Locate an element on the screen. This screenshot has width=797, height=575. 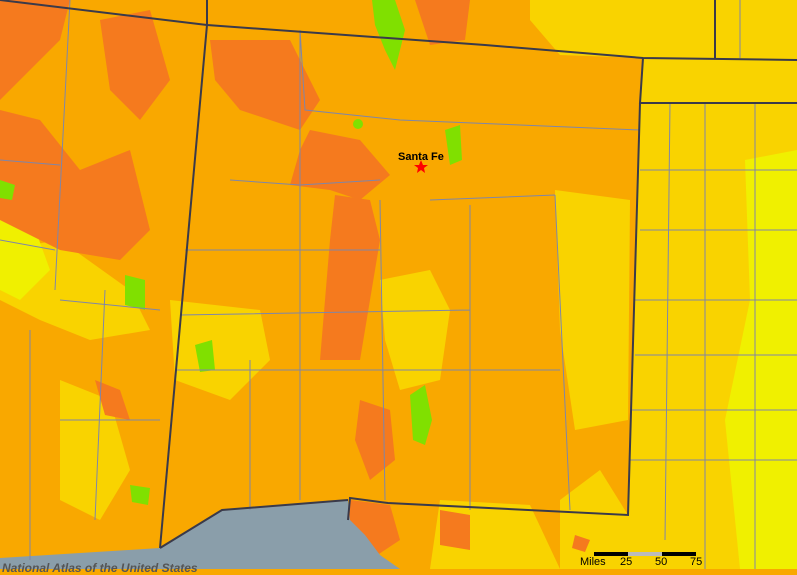
scale-unit-label: Miles is located at coordinates (593, 562).